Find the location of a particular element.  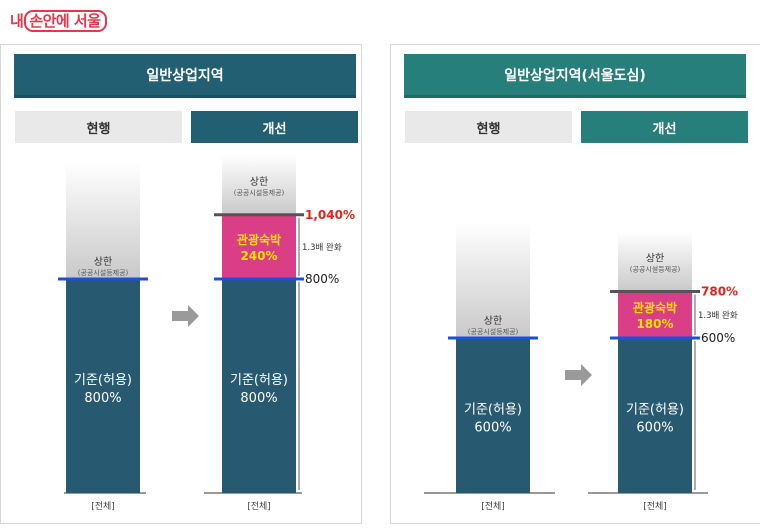

seoul-logo: 내 손안에 서울 is located at coordinates (58, 21).